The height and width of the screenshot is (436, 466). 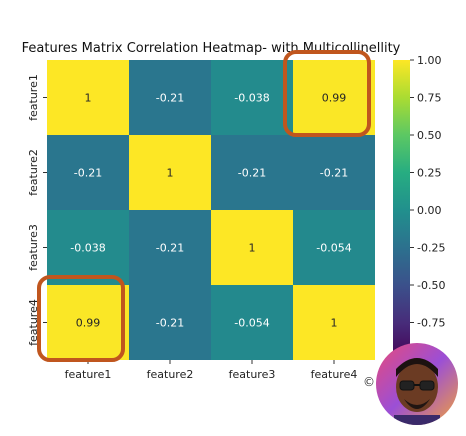 I want to click on x-tick-label: feature4, so click(x=334, y=374).